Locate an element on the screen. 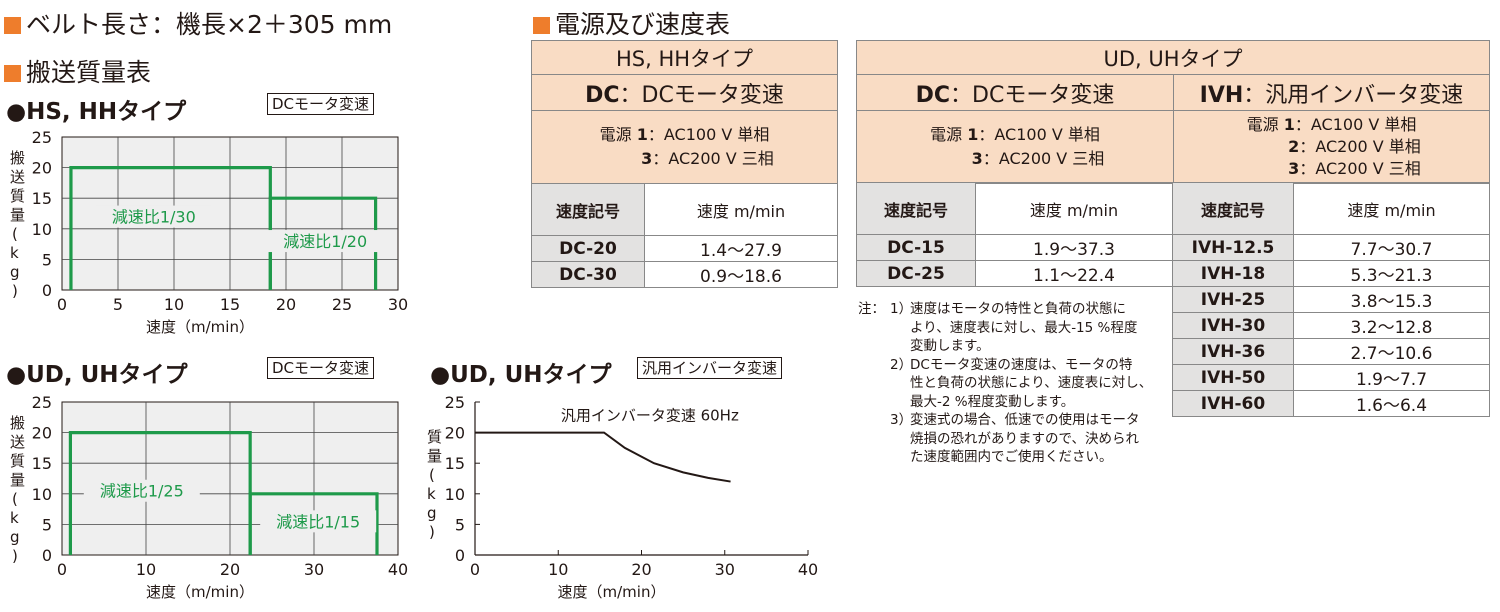 This screenshot has width=1500, height=612. chart3-subtitle: ●UD, UHタイプ is located at coordinates (521, 375).